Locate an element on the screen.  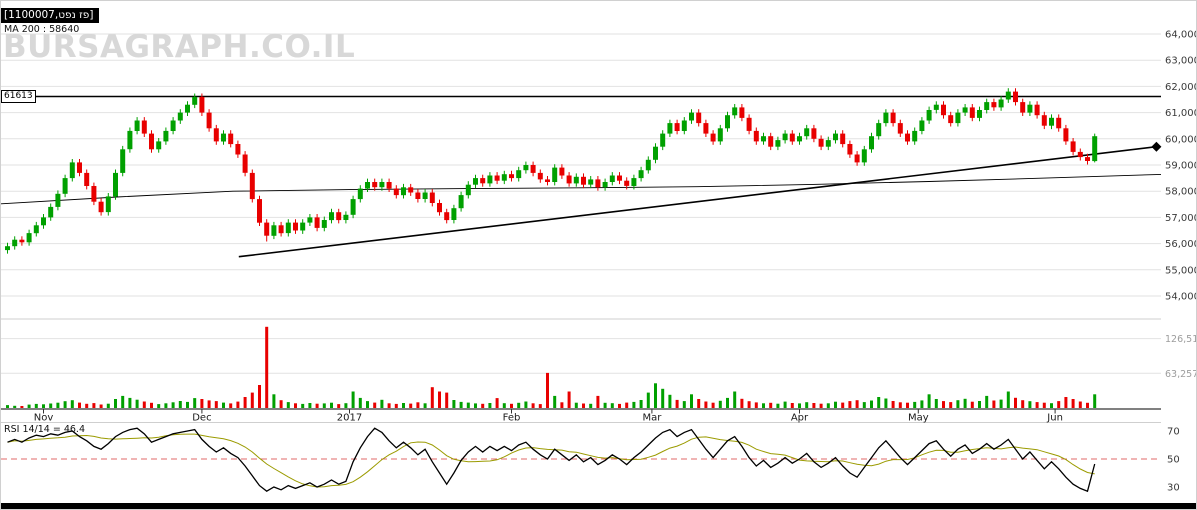
svg-text: 57,000 is located at coordinates (1181, 218).